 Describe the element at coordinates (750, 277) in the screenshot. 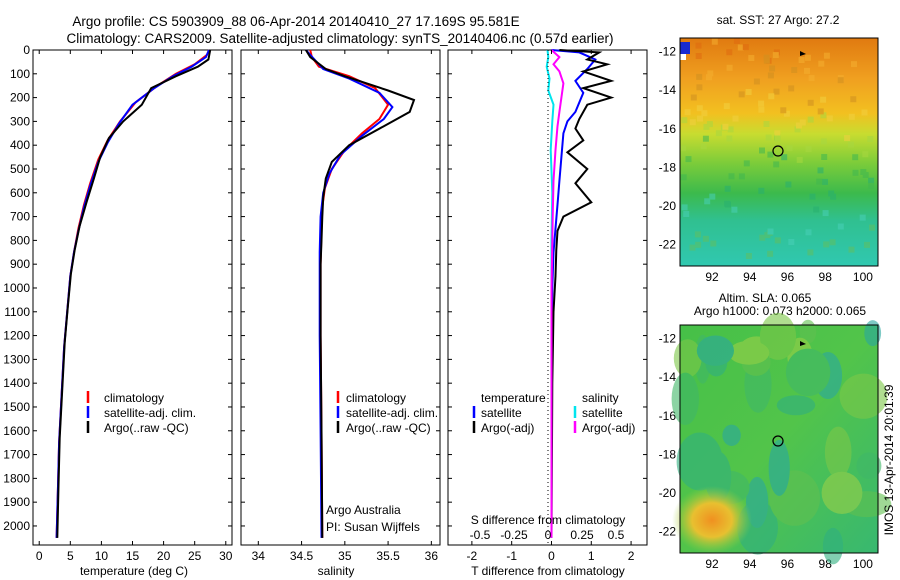

I see `map-x-tick-label: 94` at that location.